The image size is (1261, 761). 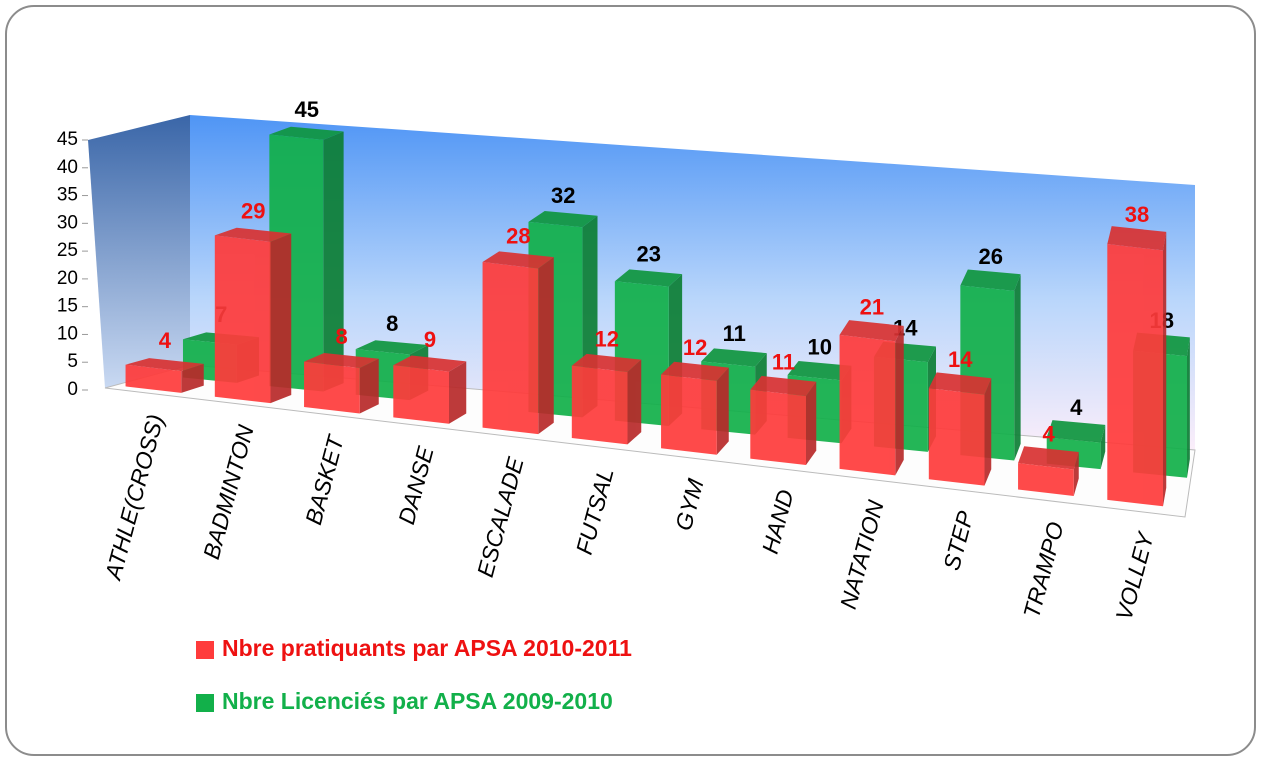 What do you see at coordinates (253, 210) in the screenshot?
I see `value-label: 29` at bounding box center [253, 210].